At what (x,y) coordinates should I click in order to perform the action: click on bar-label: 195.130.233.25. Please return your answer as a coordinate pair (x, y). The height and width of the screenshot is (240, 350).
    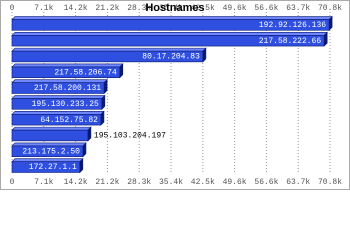
    Looking at the image, I should click on (65, 104).